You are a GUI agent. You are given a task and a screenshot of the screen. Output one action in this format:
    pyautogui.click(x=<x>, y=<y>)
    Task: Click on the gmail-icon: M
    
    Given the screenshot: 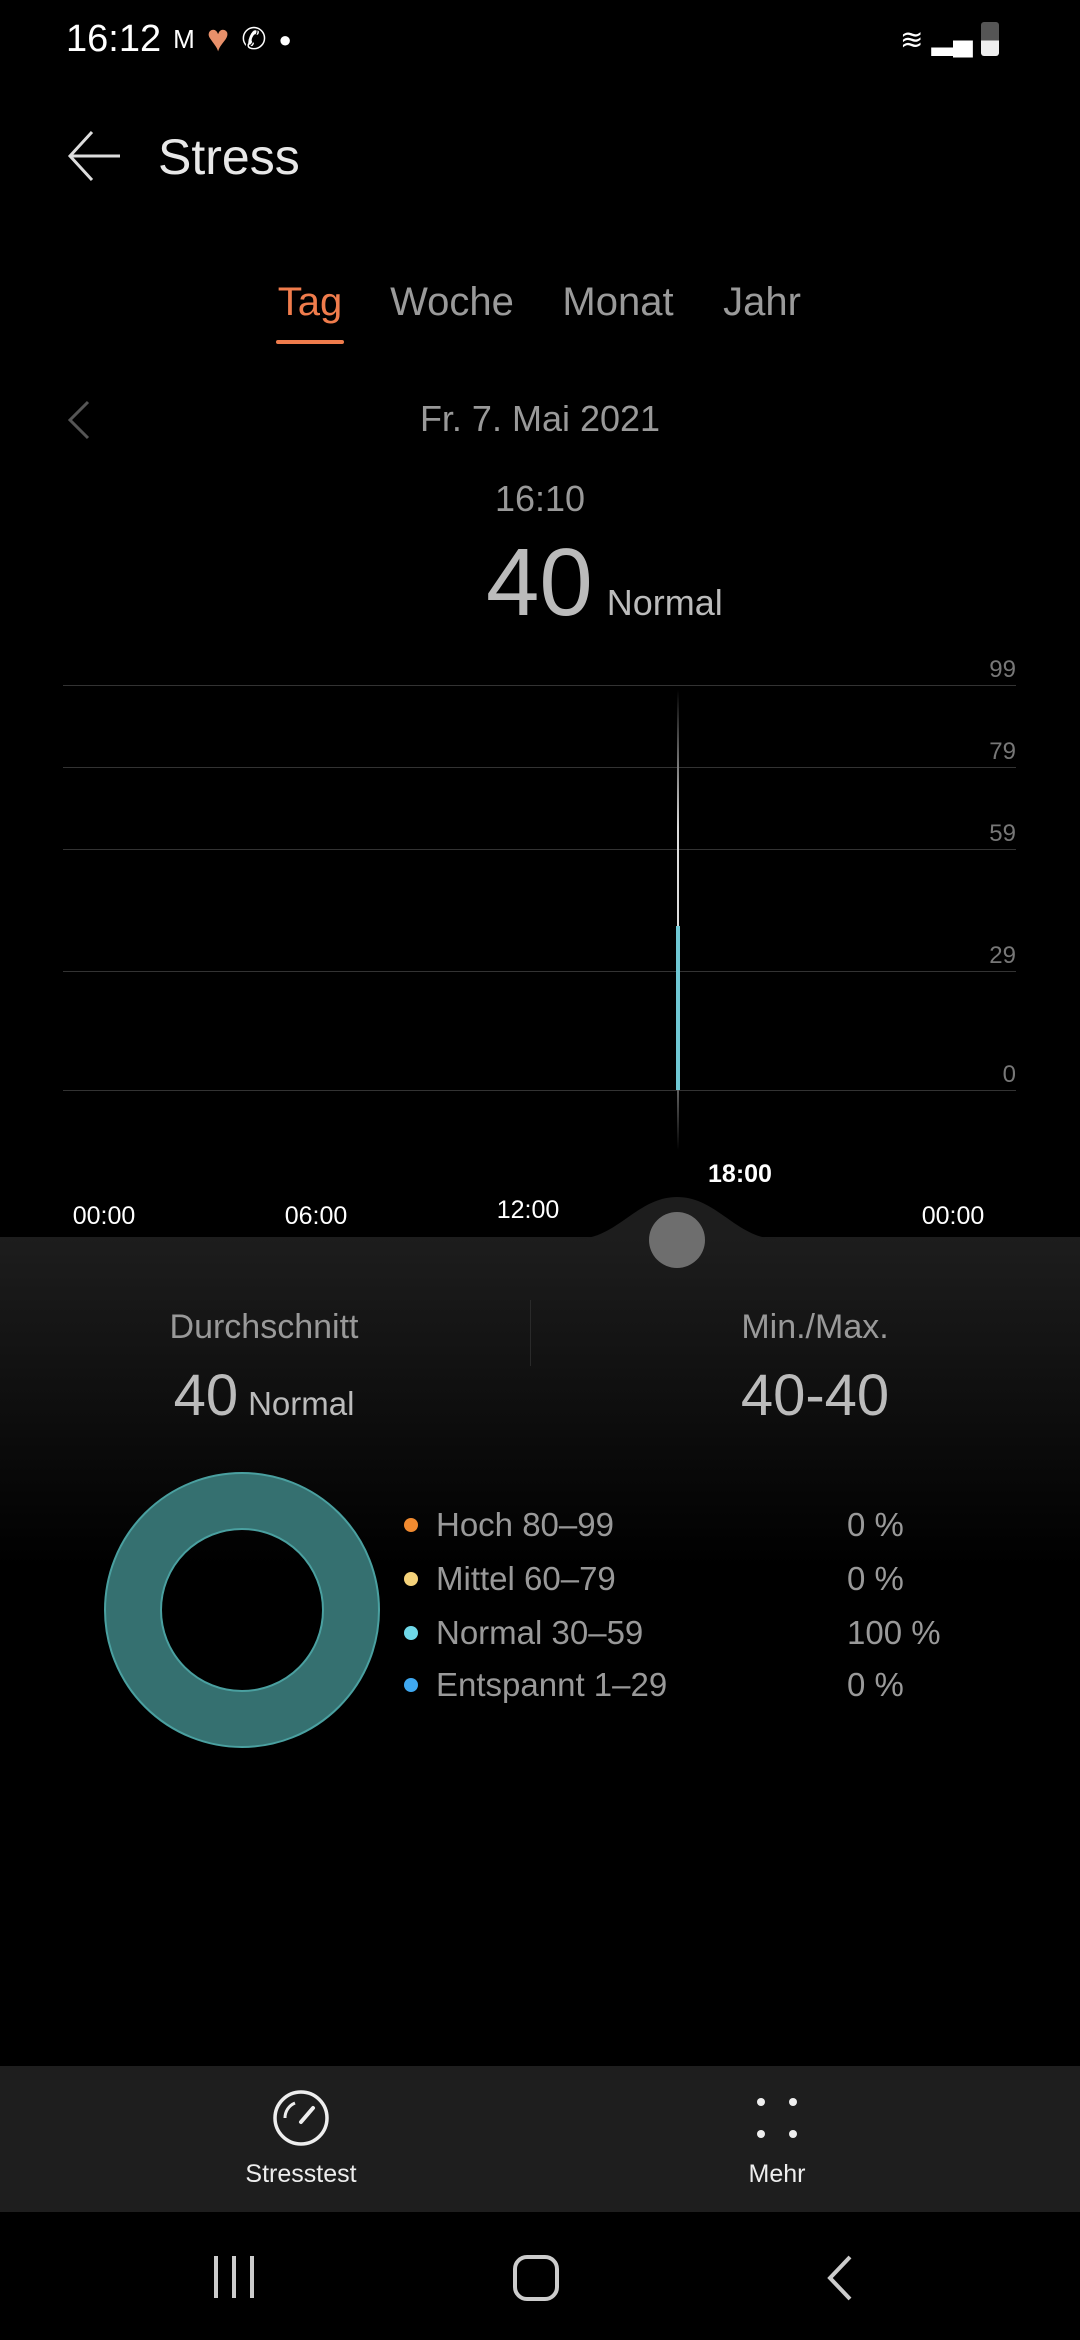 What is the action you would take?
    pyautogui.click(x=184, y=39)
    